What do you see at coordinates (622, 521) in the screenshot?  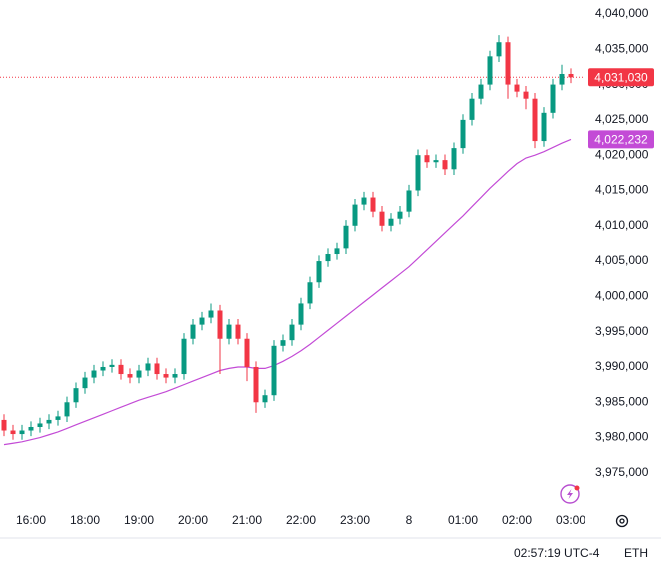 I see `settings-icon` at bounding box center [622, 521].